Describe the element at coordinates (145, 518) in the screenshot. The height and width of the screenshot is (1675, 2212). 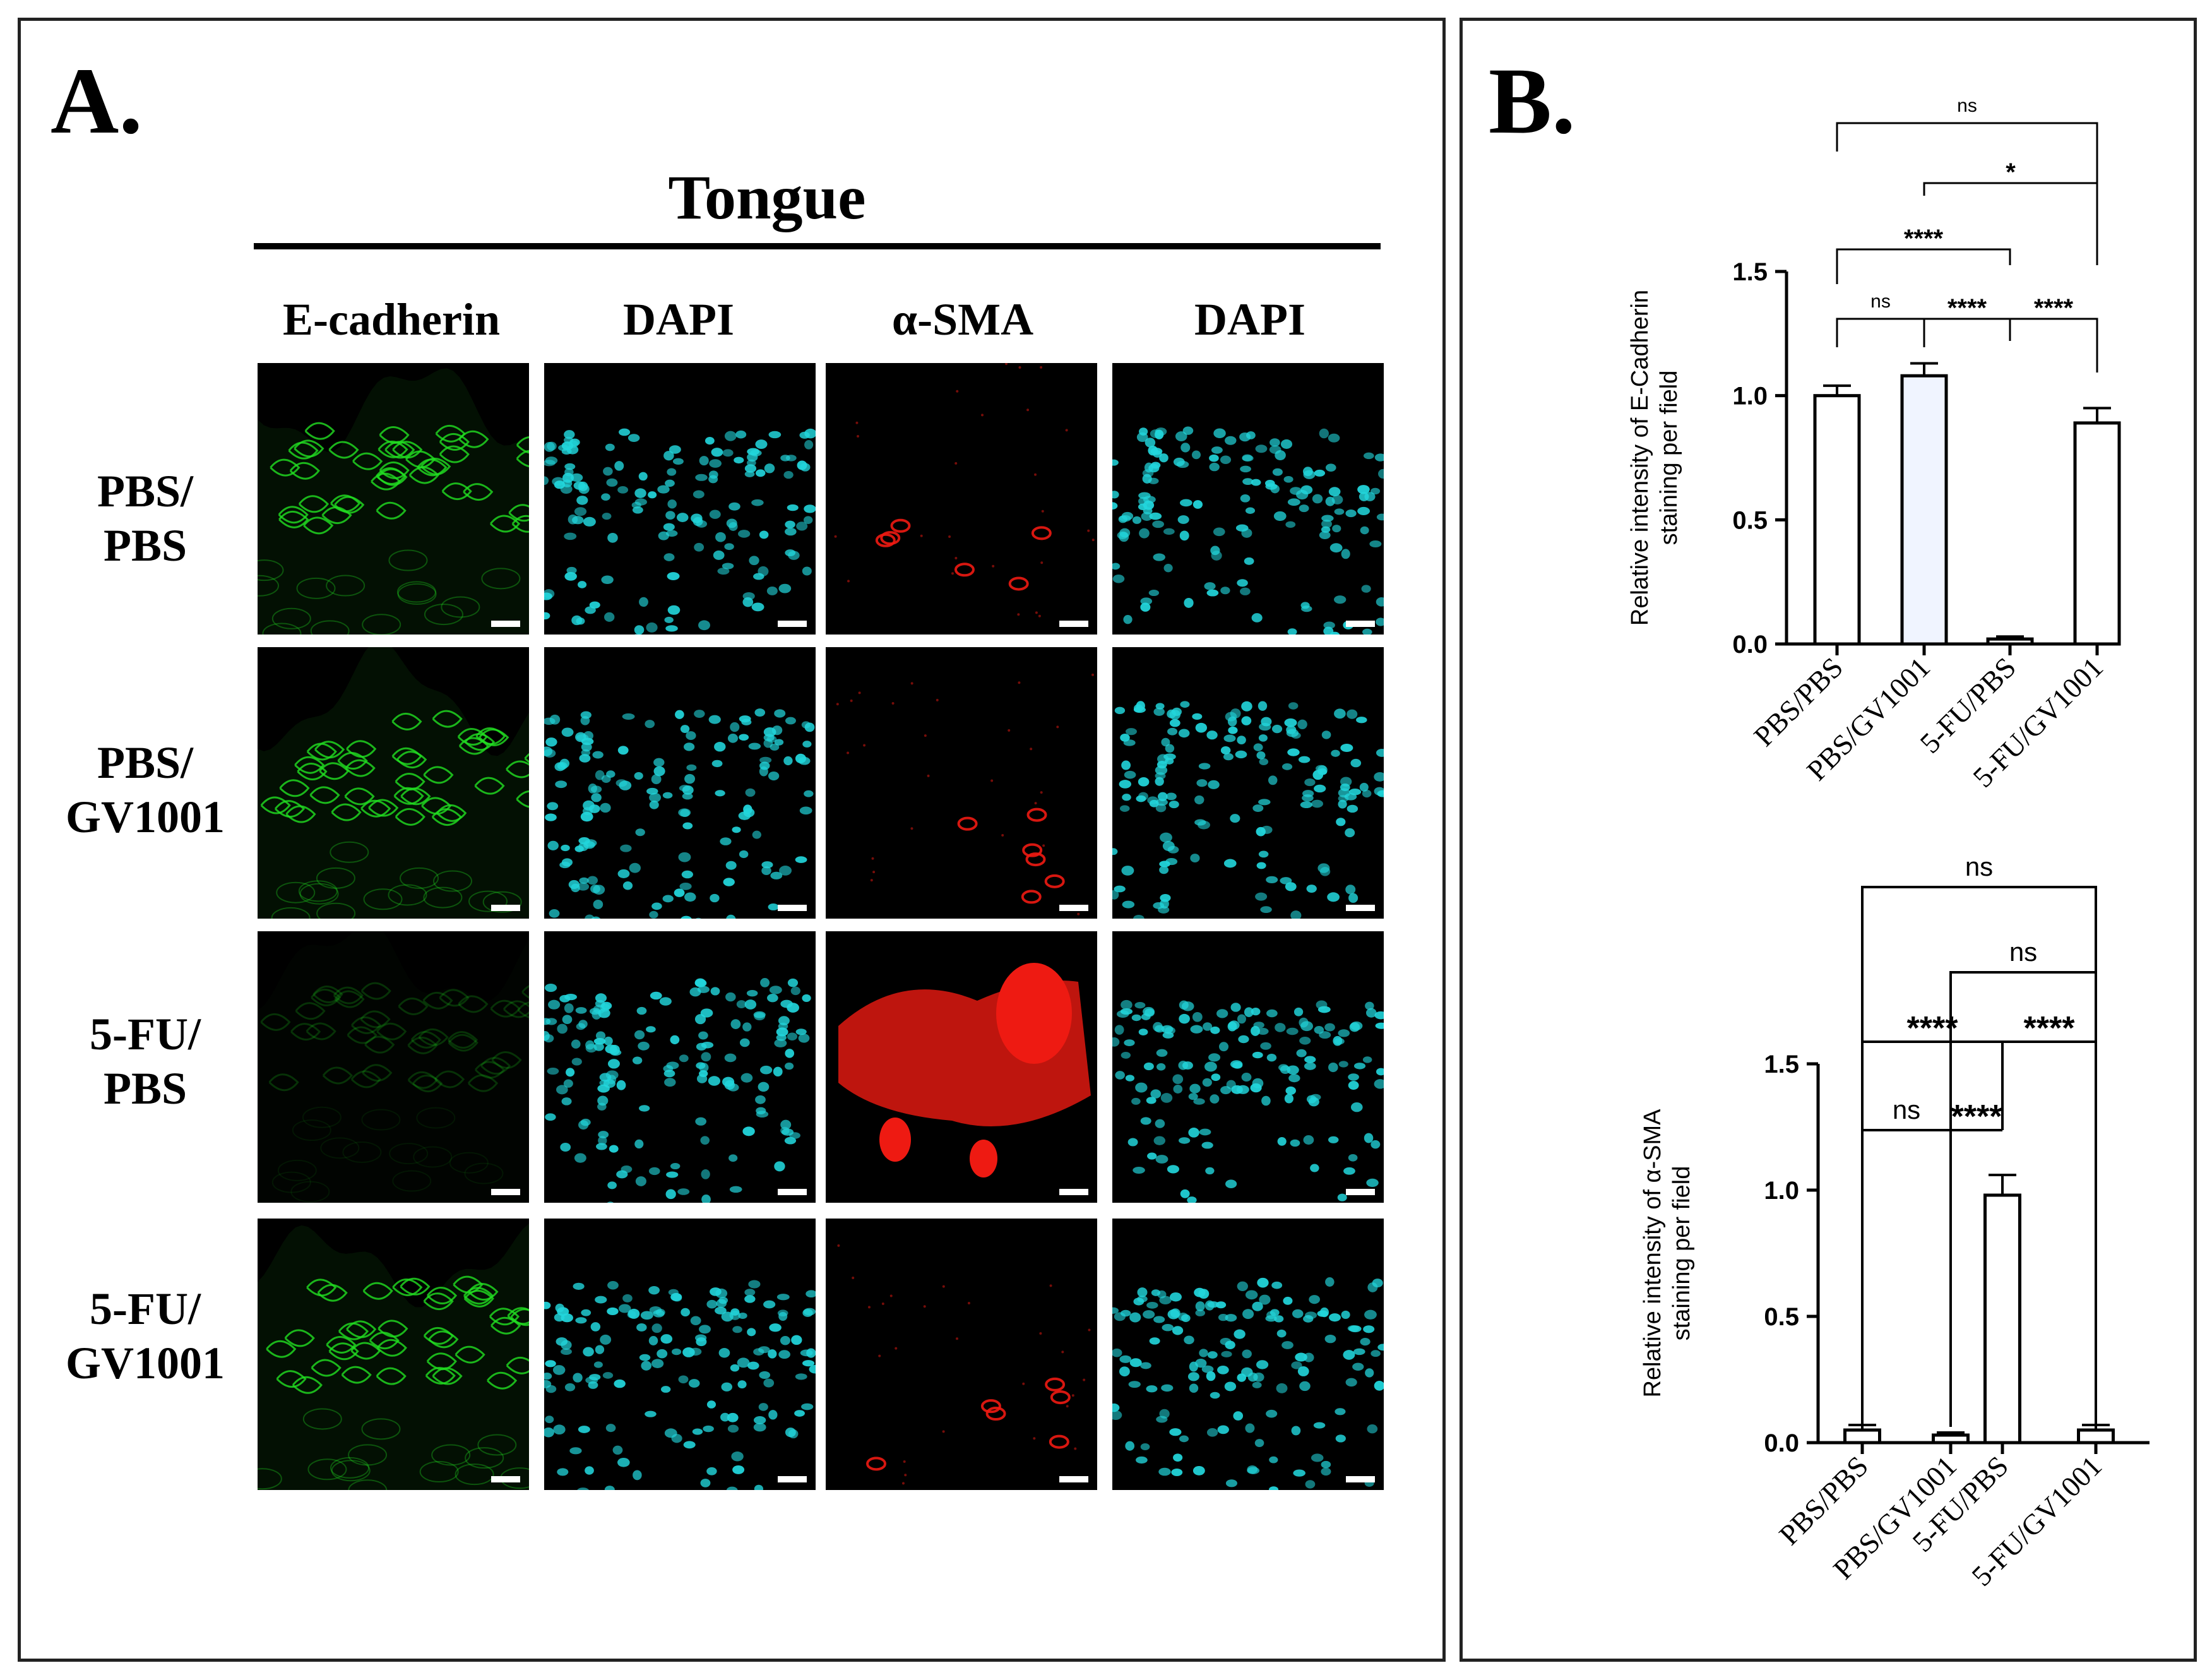
I see `row-label-pbs-pbs: PBS/ PBS` at that location.